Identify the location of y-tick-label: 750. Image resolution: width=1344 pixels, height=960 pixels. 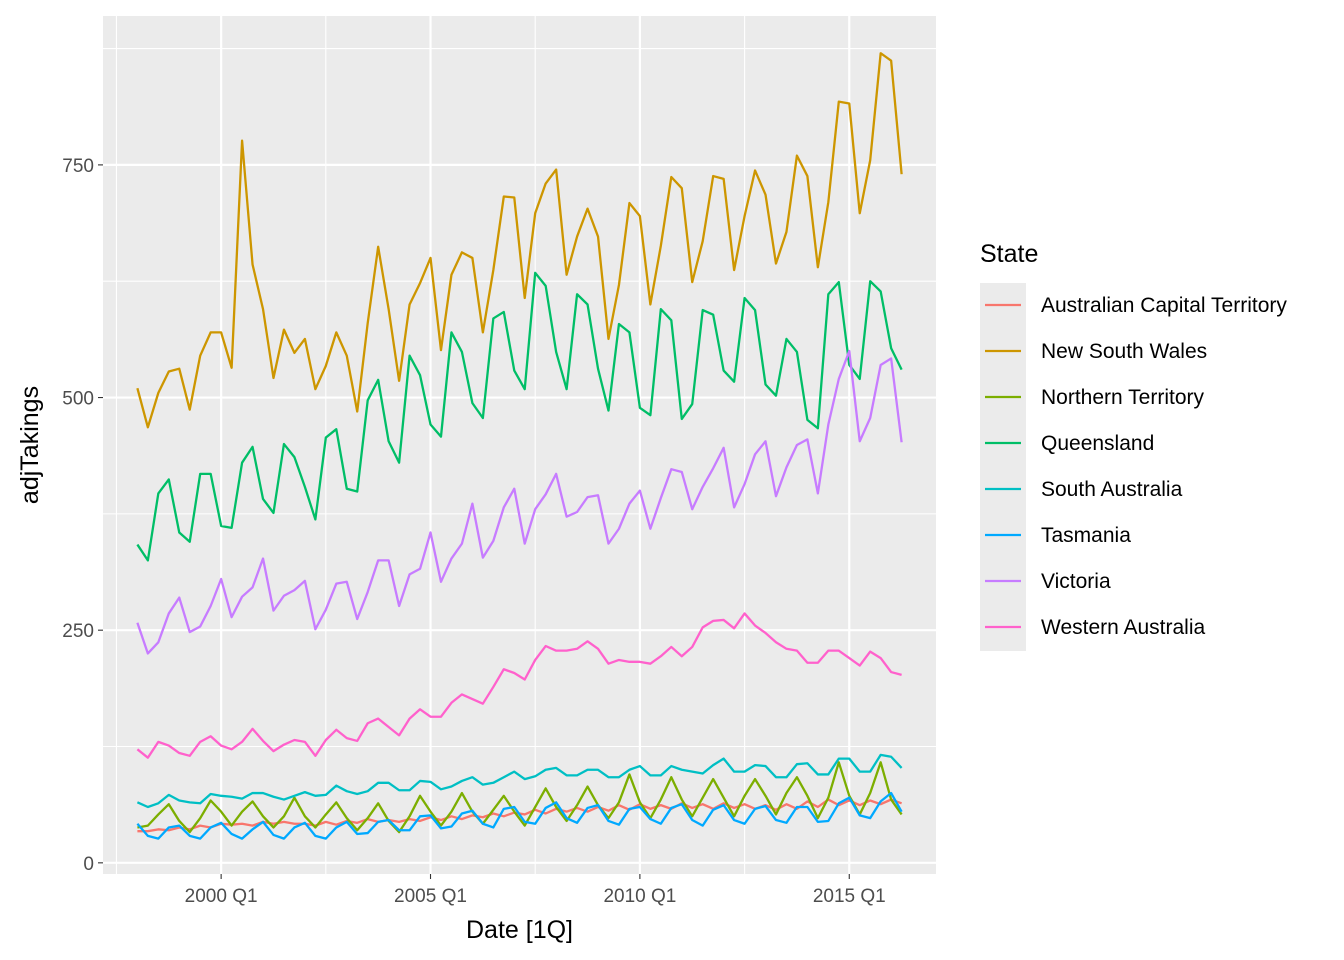
(78, 166).